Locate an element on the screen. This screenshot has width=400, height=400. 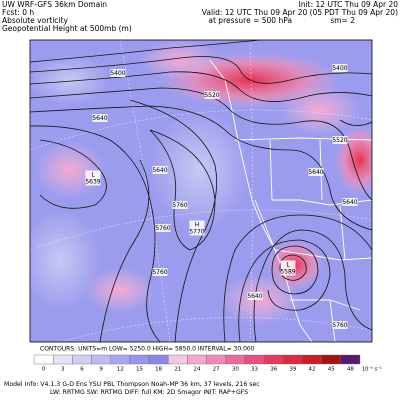
contour-label: H 5770 is located at coordinates (196, 228).